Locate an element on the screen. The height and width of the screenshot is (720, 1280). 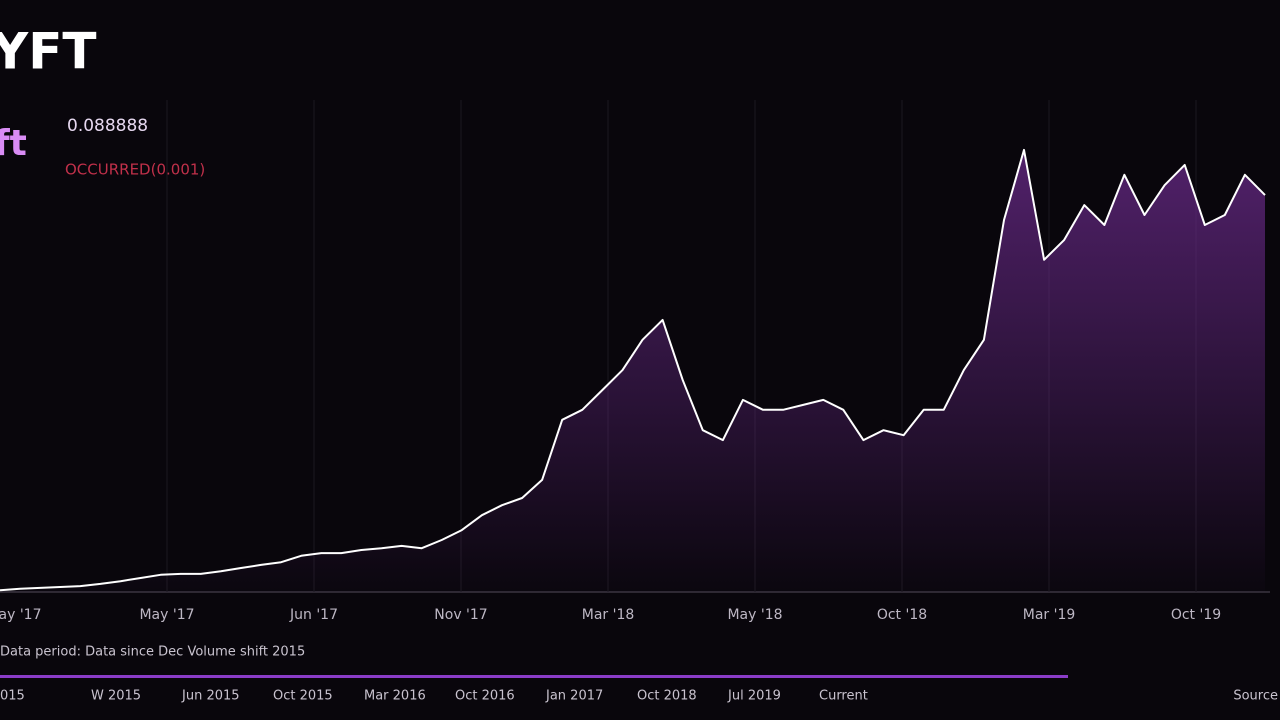
range-button: Jun 2015 is located at coordinates (210, 696).